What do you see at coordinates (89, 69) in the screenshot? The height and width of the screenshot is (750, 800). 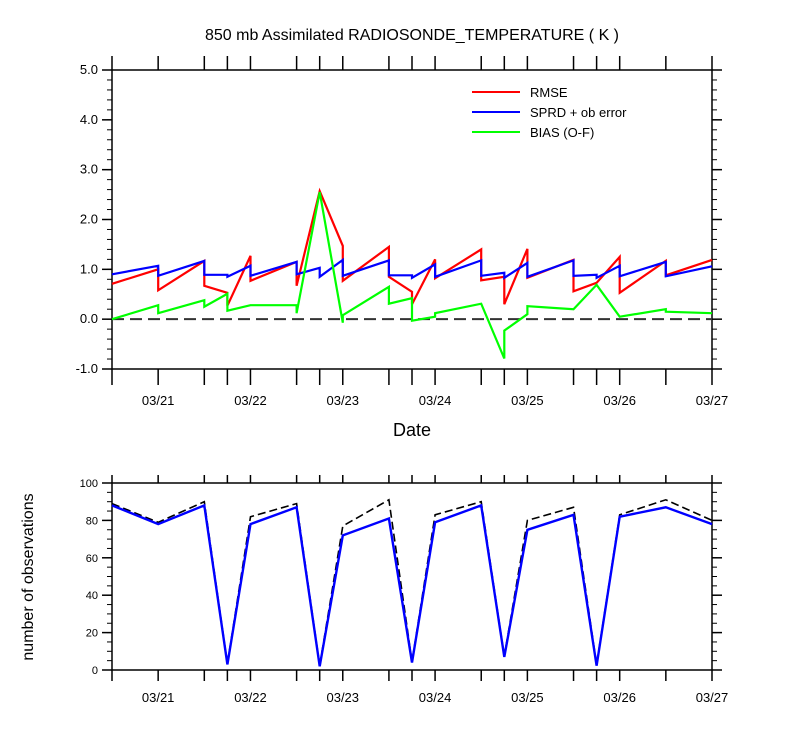 I see `y-tick-label: 5.0` at bounding box center [89, 69].